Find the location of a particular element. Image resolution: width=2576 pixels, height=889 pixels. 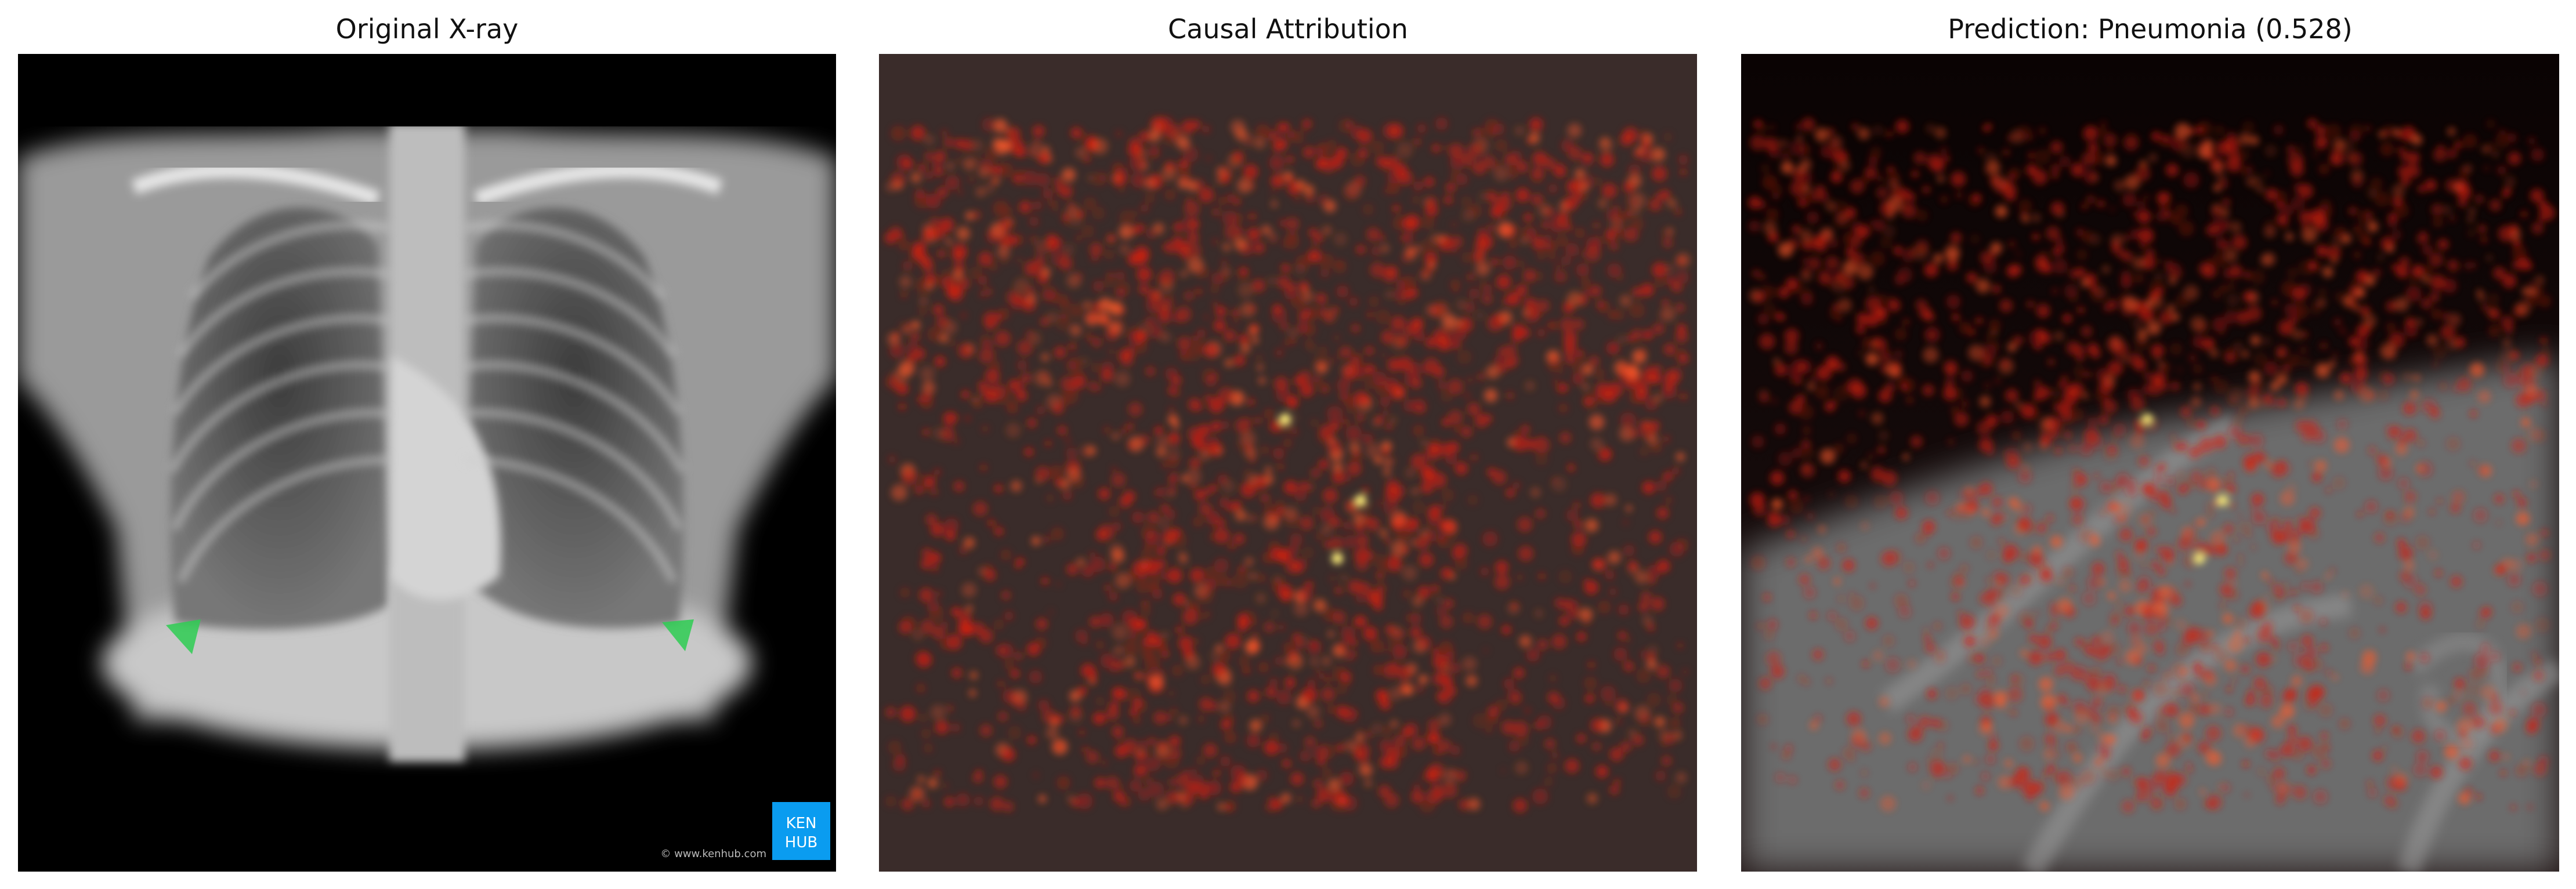

kenhub-logo-line2: HUB is located at coordinates (801, 842).